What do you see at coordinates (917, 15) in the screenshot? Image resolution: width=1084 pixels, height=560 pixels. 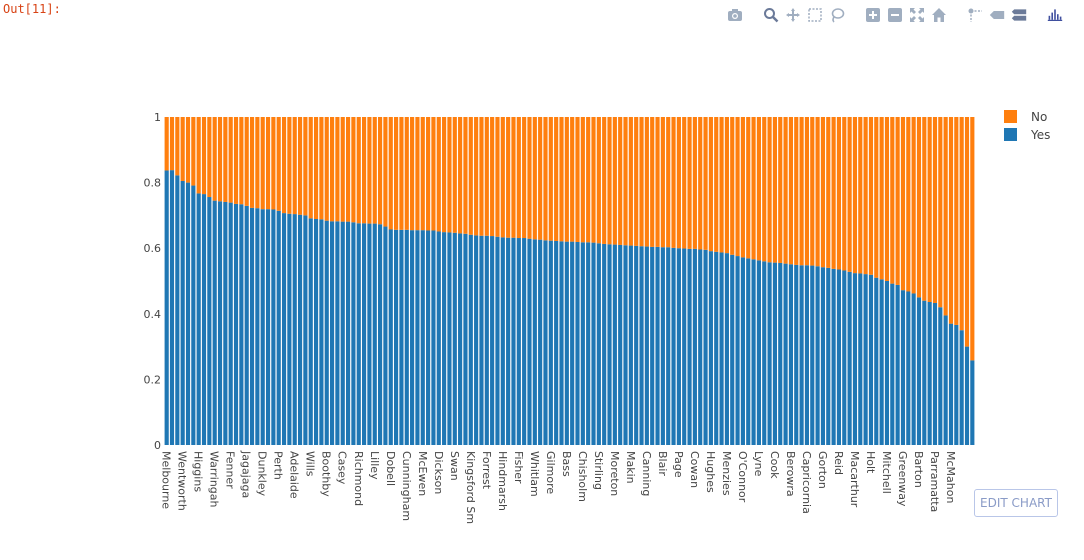 I see `autoscale-icon` at bounding box center [917, 15].